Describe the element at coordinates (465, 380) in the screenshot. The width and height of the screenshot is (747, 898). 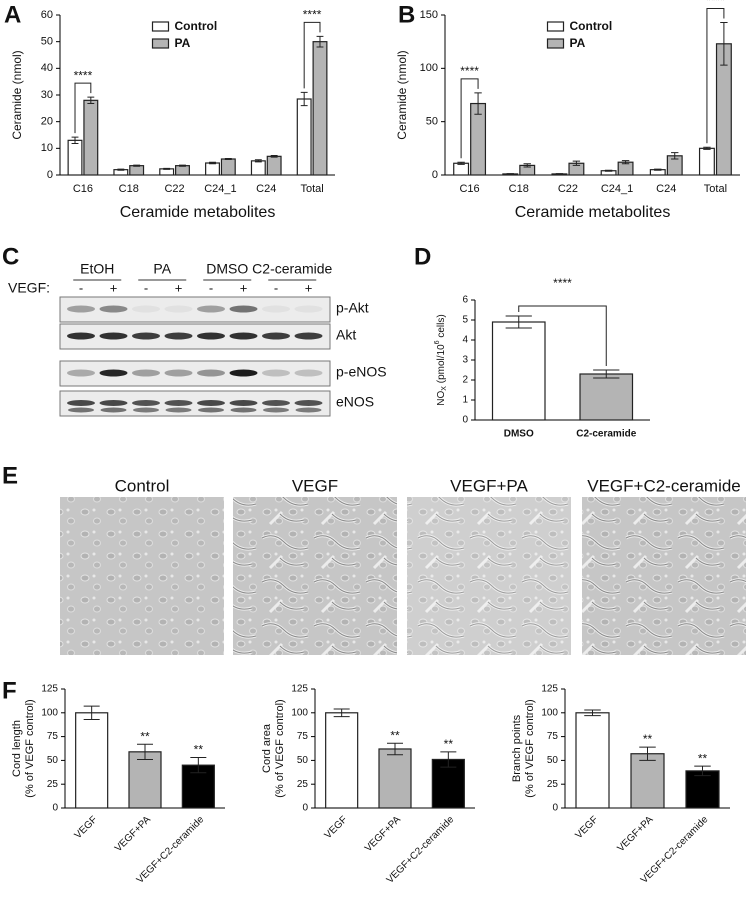
I see `y-tick-label: 2` at that location.